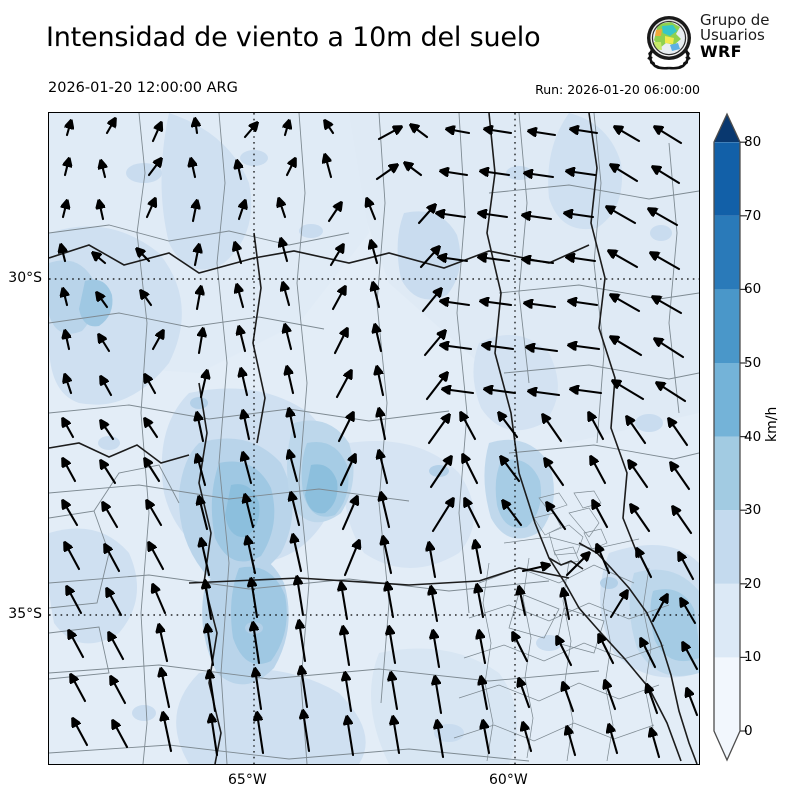 This screenshot has width=800, height=800. I want to click on colorbar-tick-50: 50, so click(753, 363).